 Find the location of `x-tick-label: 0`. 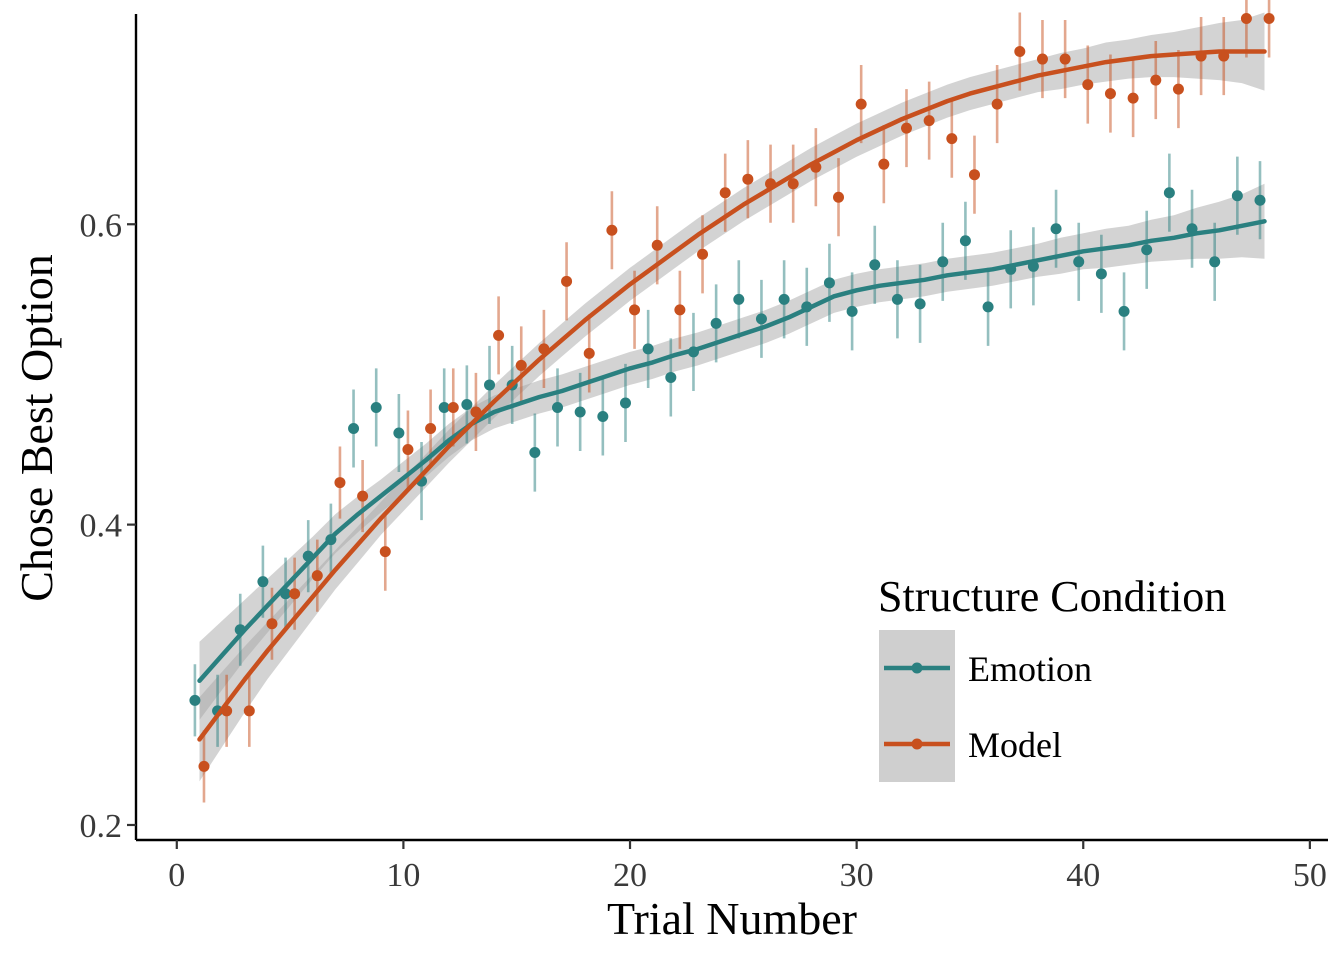

x-tick-label: 0 is located at coordinates (176, 875).